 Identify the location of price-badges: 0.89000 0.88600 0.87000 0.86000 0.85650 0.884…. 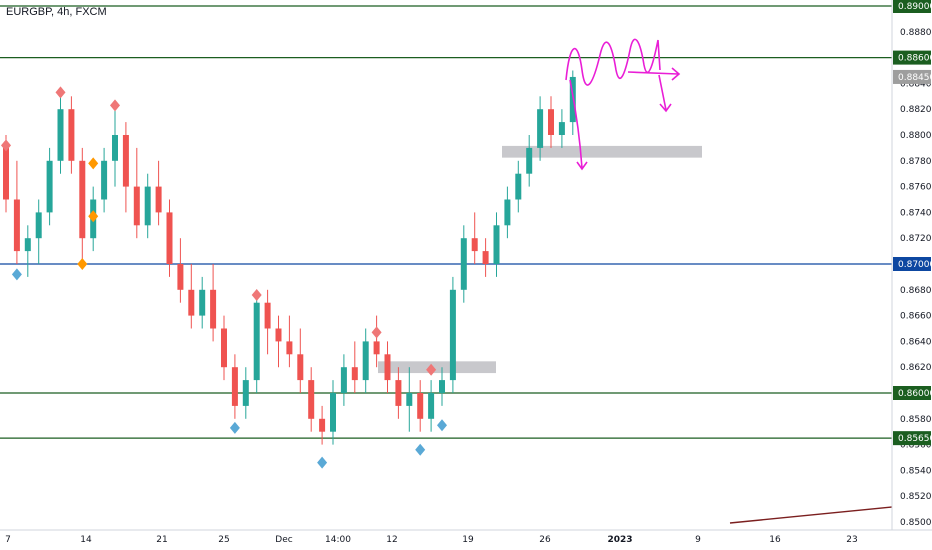
(912, 223).